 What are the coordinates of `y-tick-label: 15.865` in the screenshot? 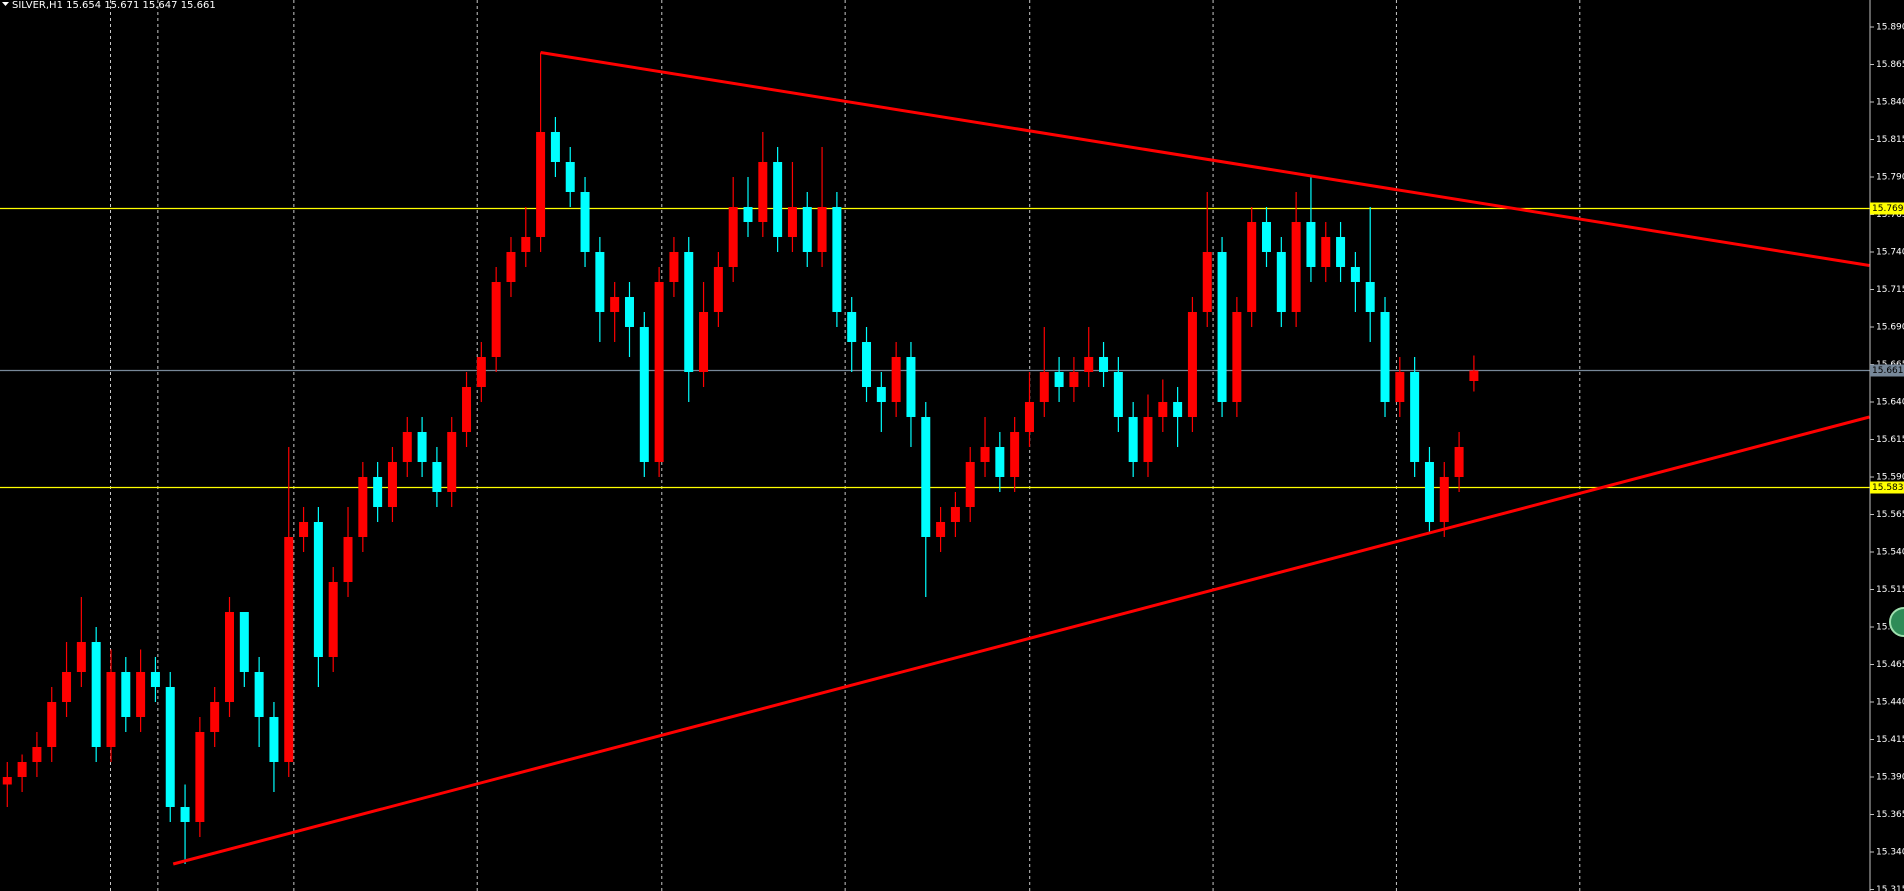 It's located at (1890, 65).